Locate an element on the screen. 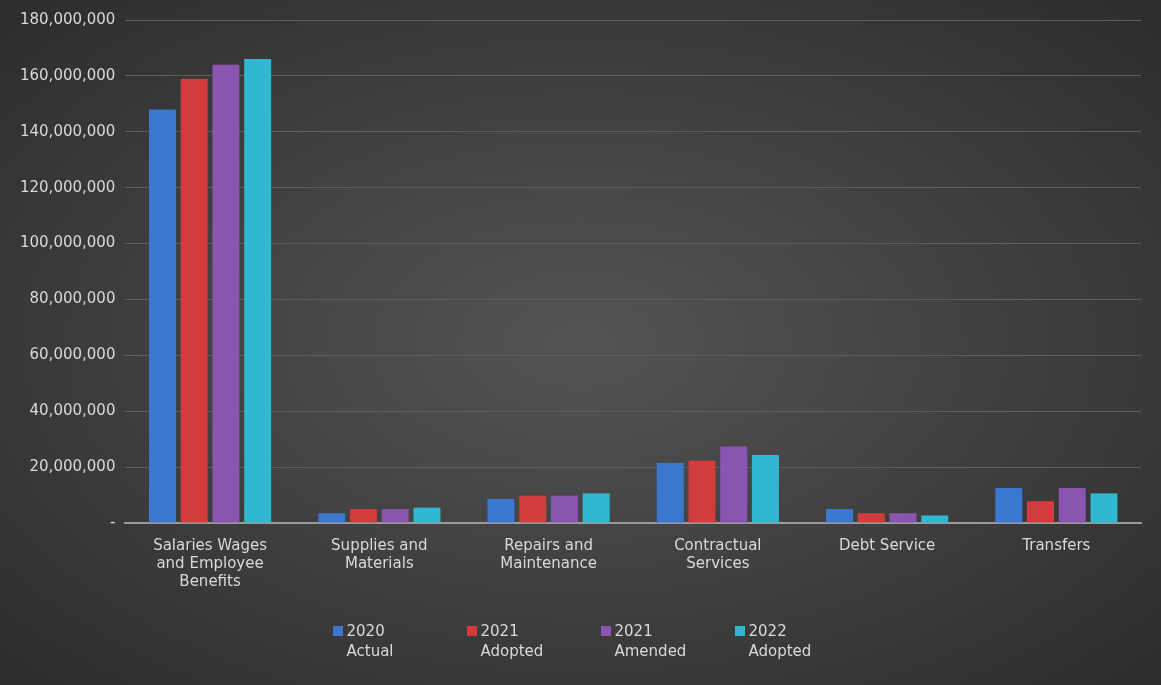  x-tick-label: Salaries Wages and Employee Benefits is located at coordinates (210, 562).